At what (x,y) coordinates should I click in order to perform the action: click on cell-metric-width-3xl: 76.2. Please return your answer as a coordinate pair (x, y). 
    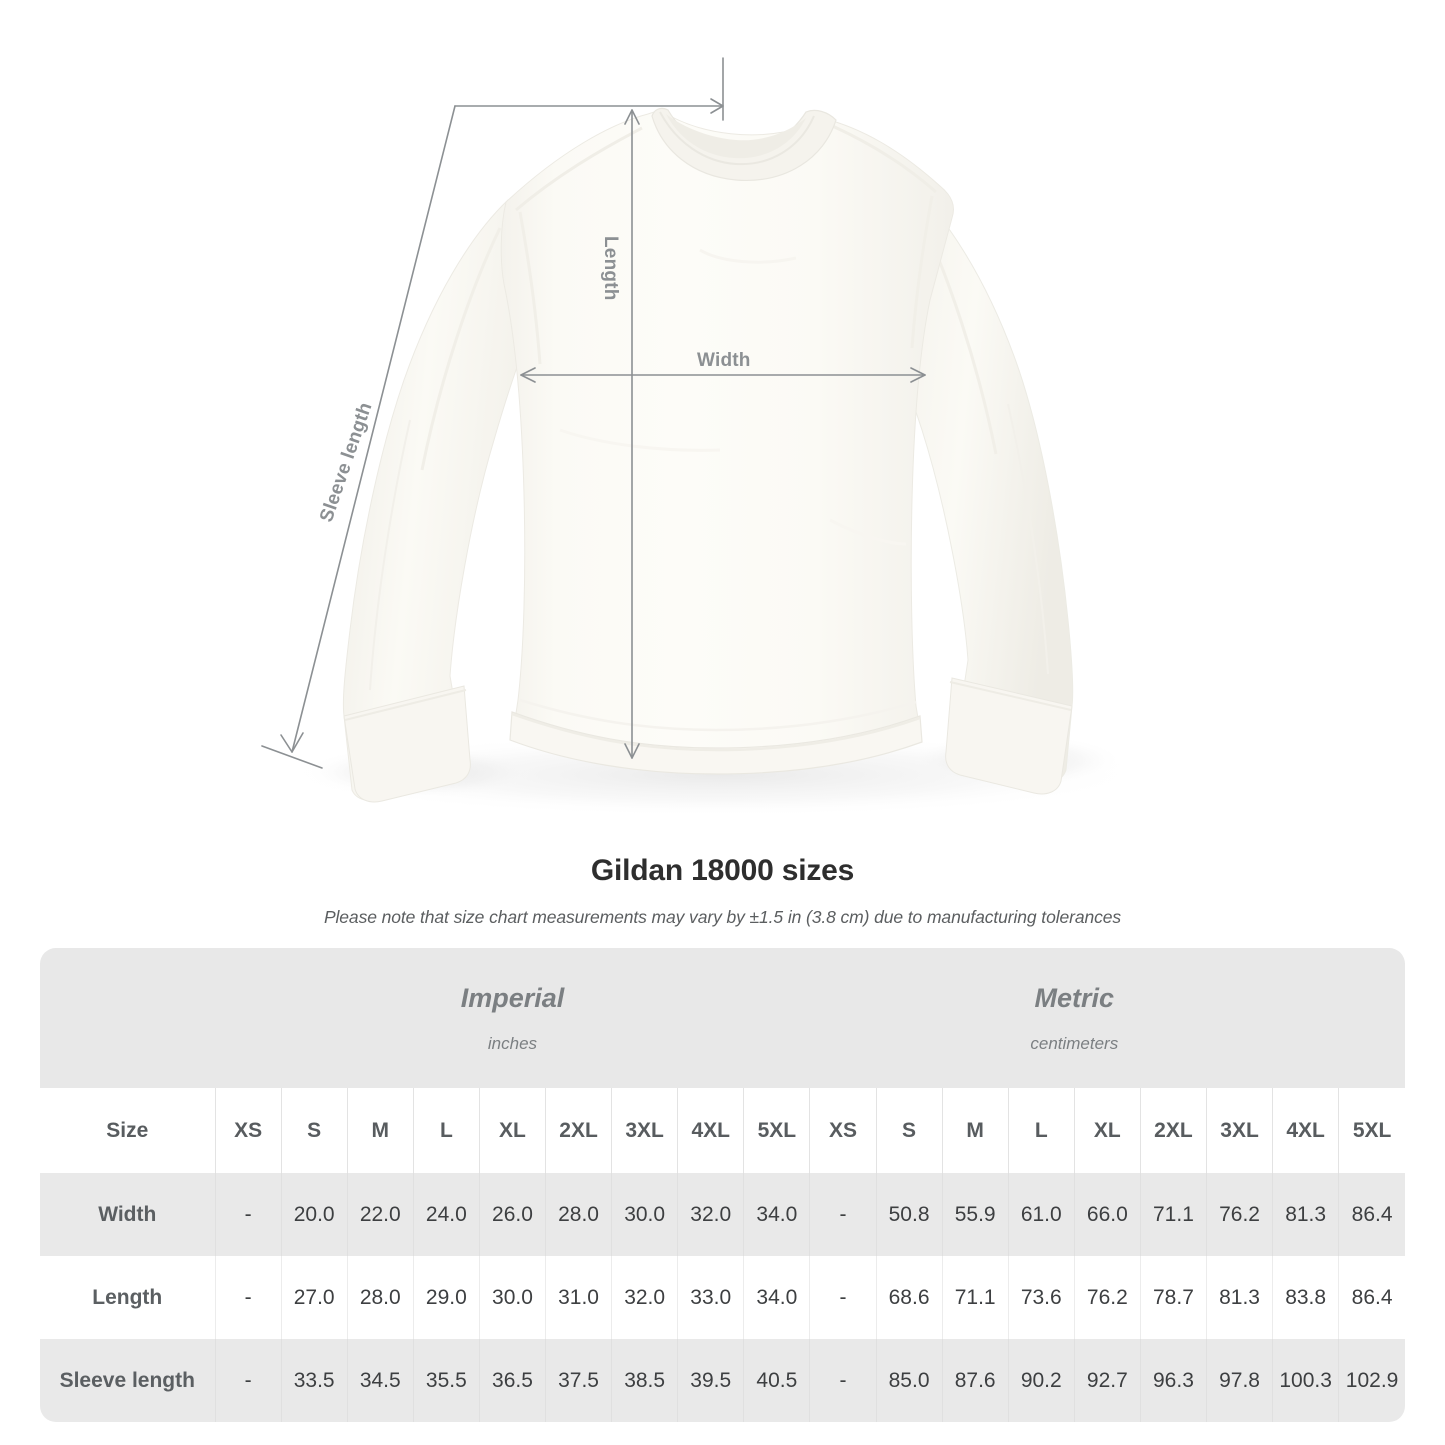
    Looking at the image, I should click on (1239, 1214).